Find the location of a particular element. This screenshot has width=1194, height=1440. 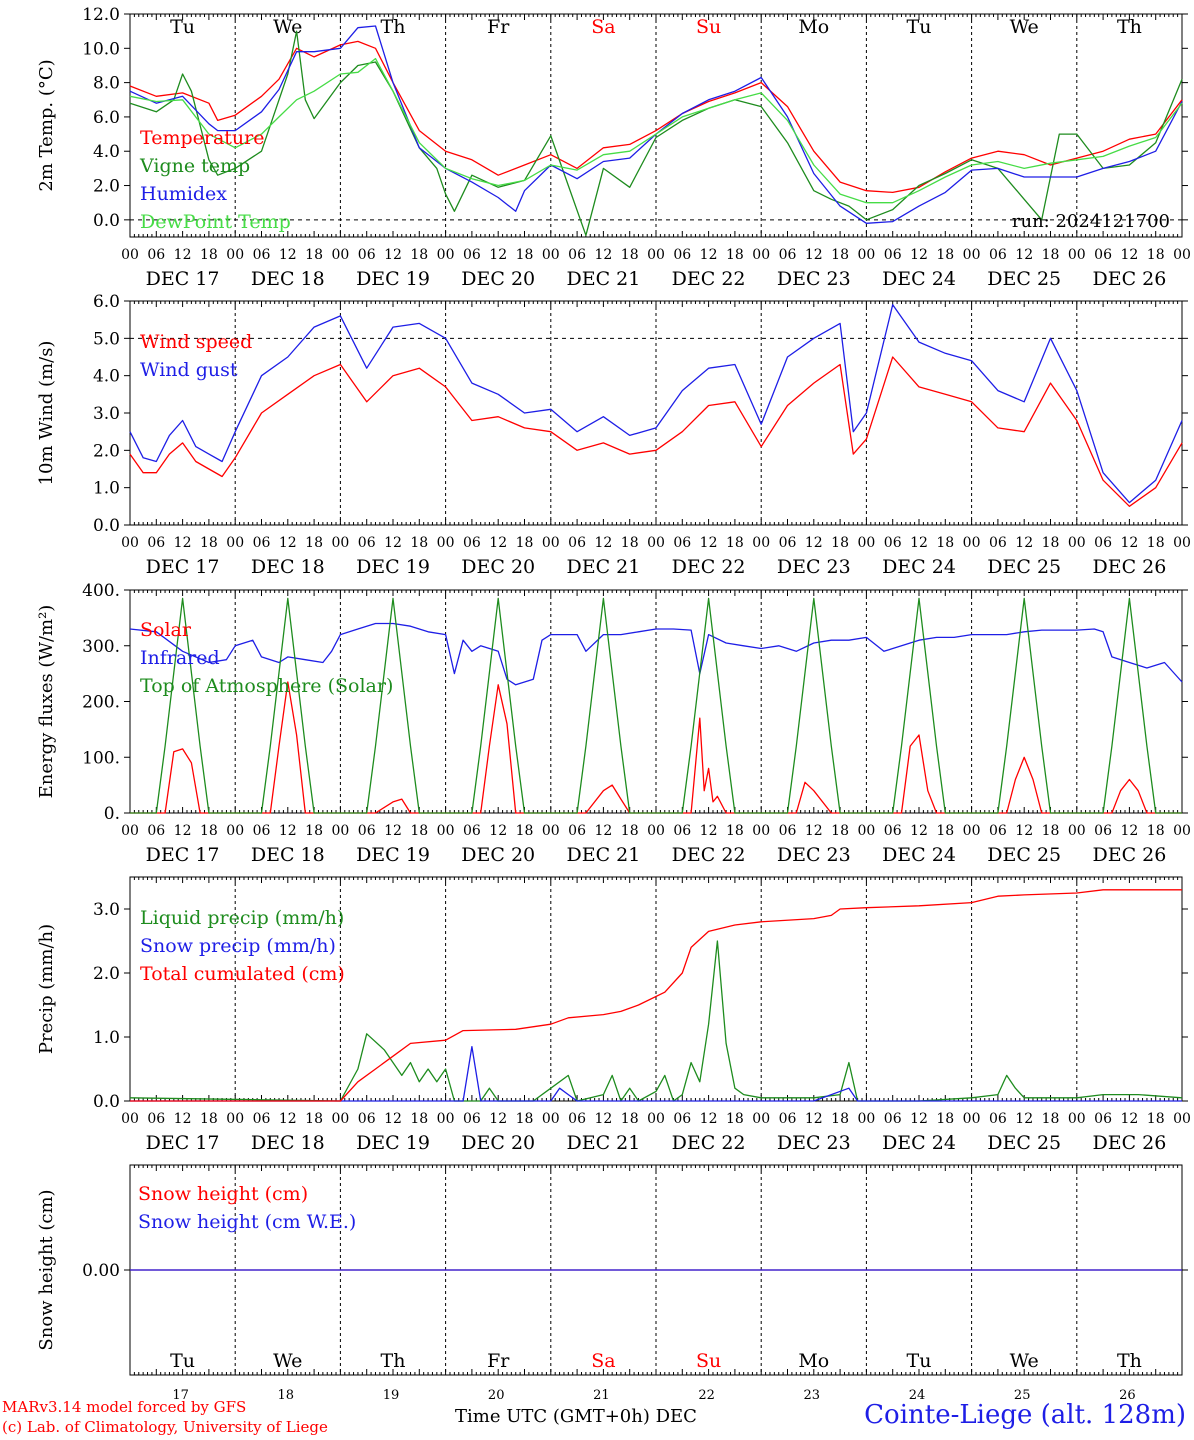

legend-entry: Infrared is located at coordinates (180, 658).